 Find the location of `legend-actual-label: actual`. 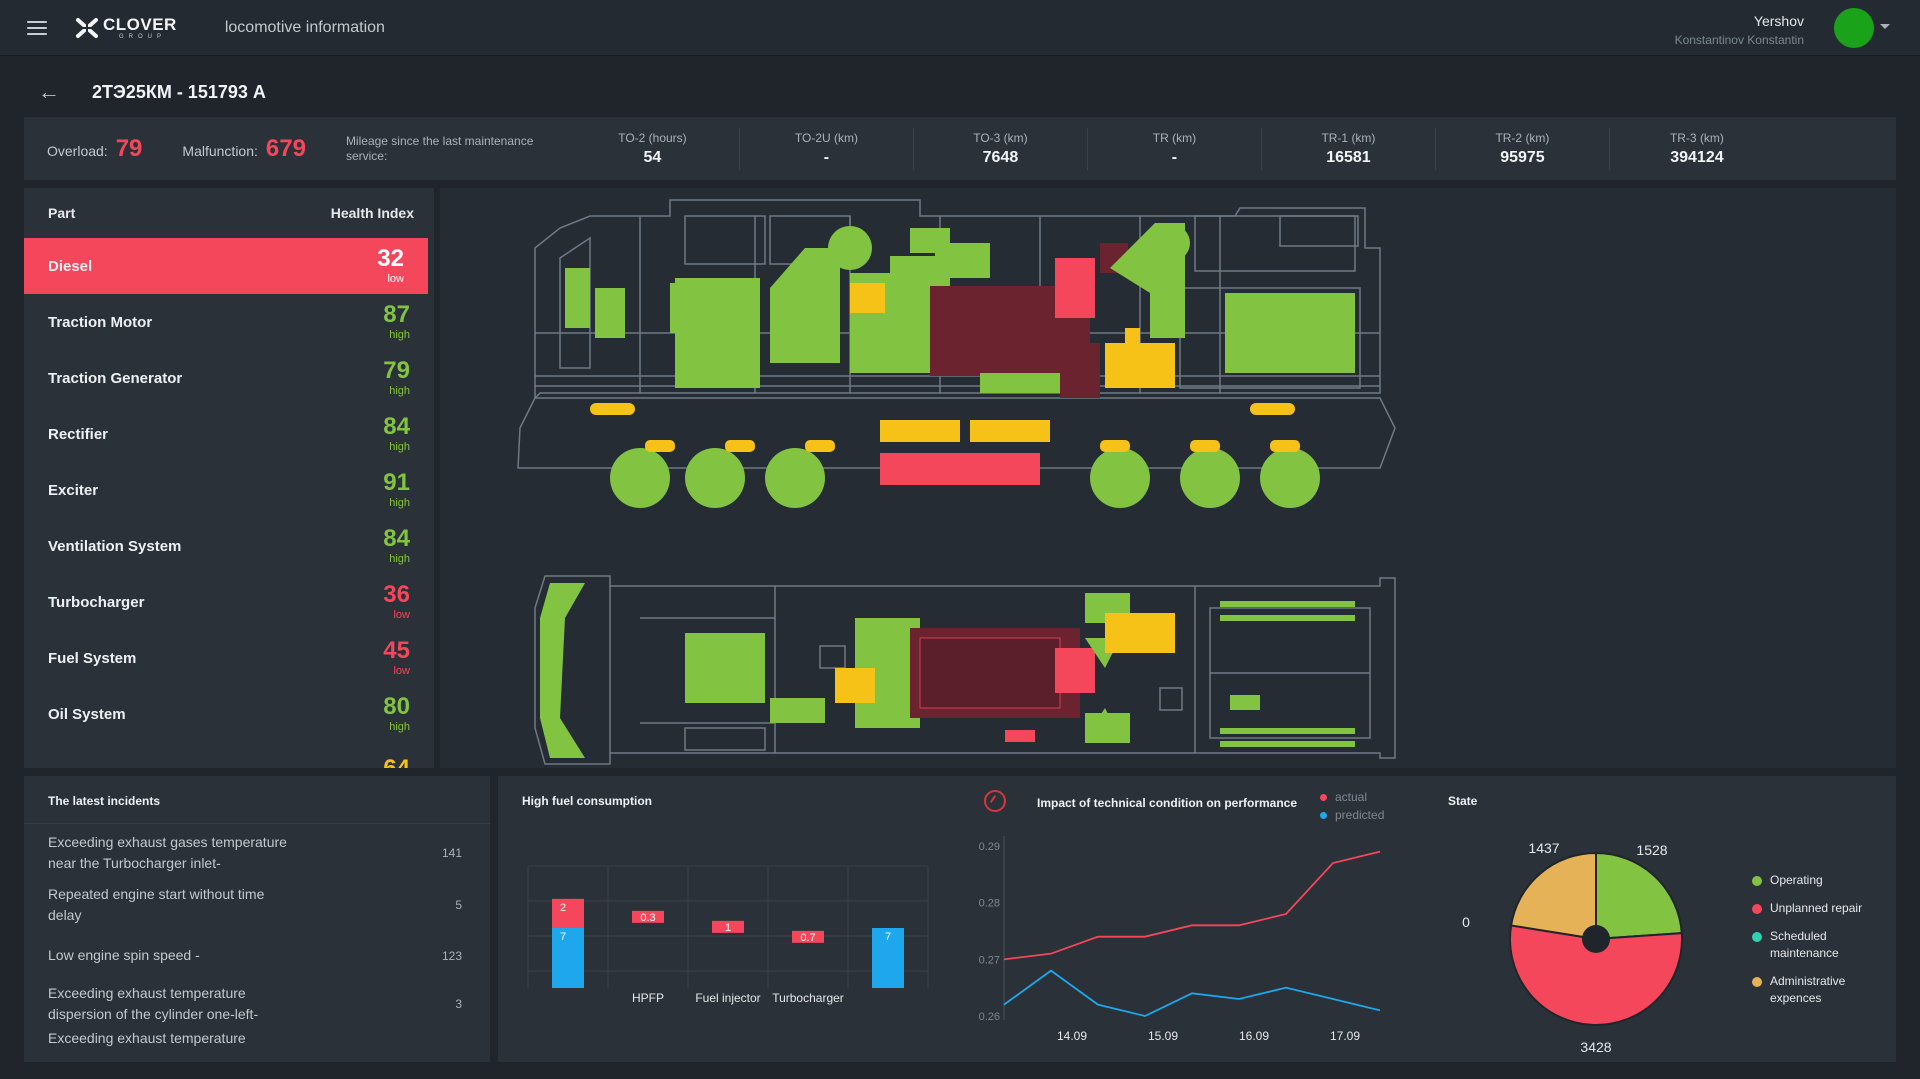

legend-actual-label: actual is located at coordinates (1351, 797).